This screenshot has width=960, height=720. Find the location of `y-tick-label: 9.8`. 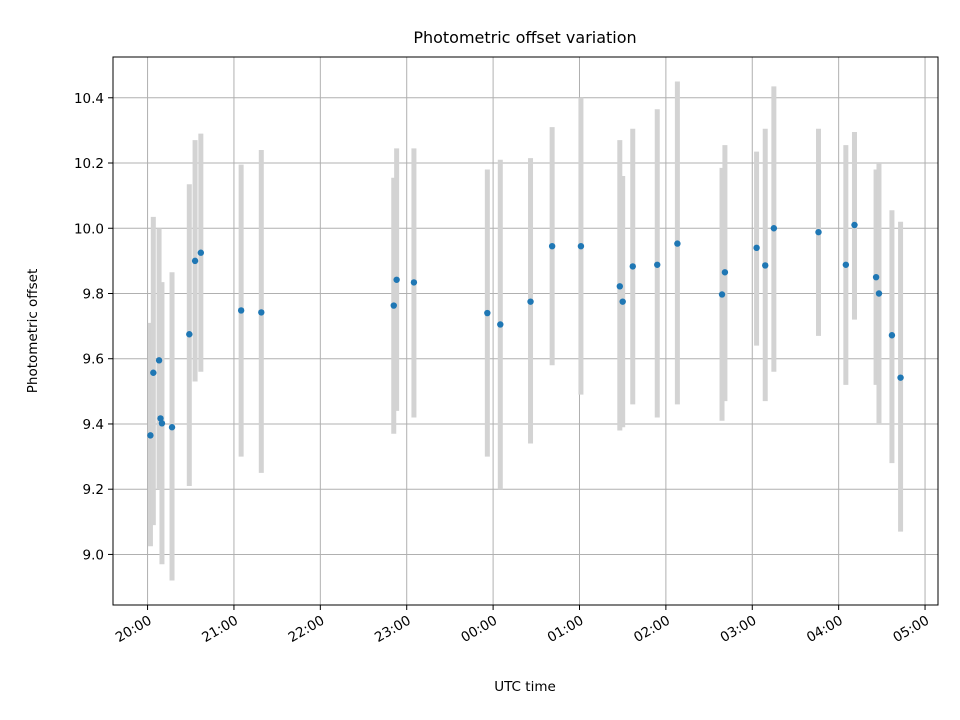

y-tick-label: 9.8 is located at coordinates (93, 294).